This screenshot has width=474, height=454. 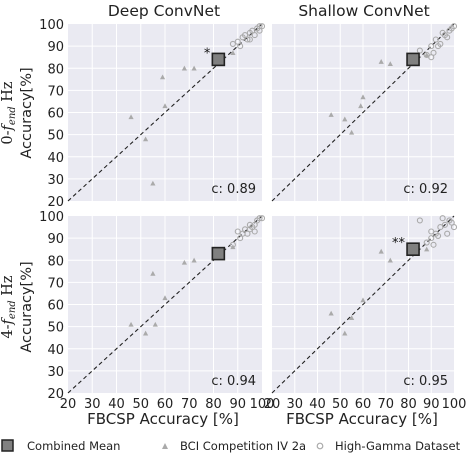 What do you see at coordinates (165, 446) in the screenshot?
I see `legend-bci-marker` at bounding box center [165, 446].